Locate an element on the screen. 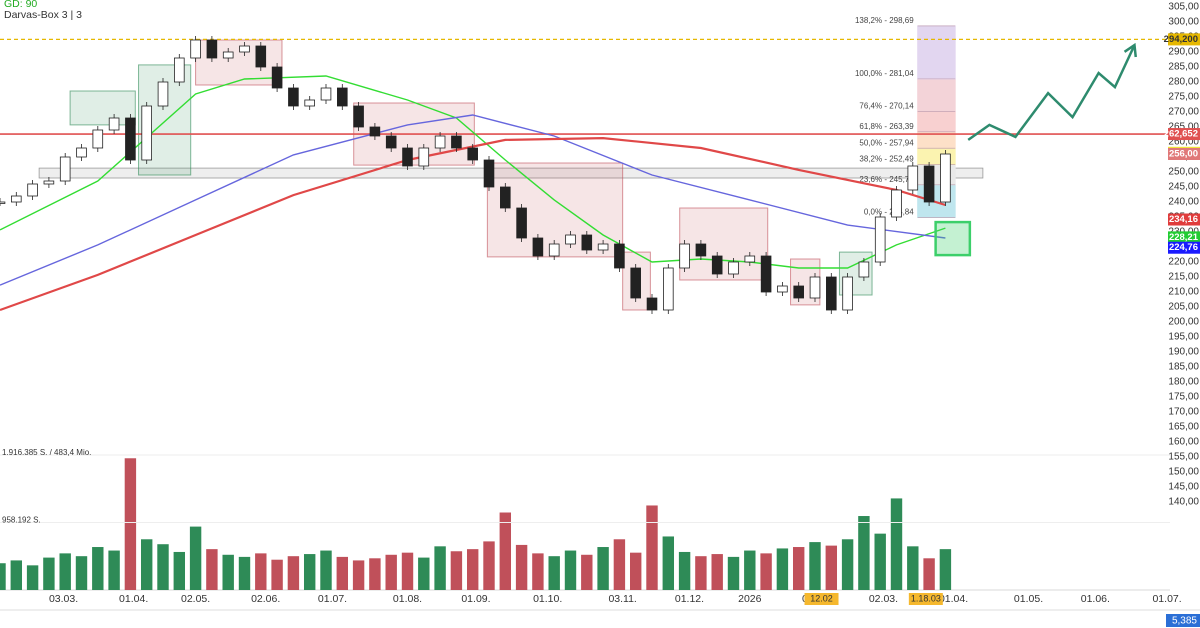 Image resolution: width=1200 pixels, height=628 pixels. x-tick-label: 2026 is located at coordinates (750, 599).